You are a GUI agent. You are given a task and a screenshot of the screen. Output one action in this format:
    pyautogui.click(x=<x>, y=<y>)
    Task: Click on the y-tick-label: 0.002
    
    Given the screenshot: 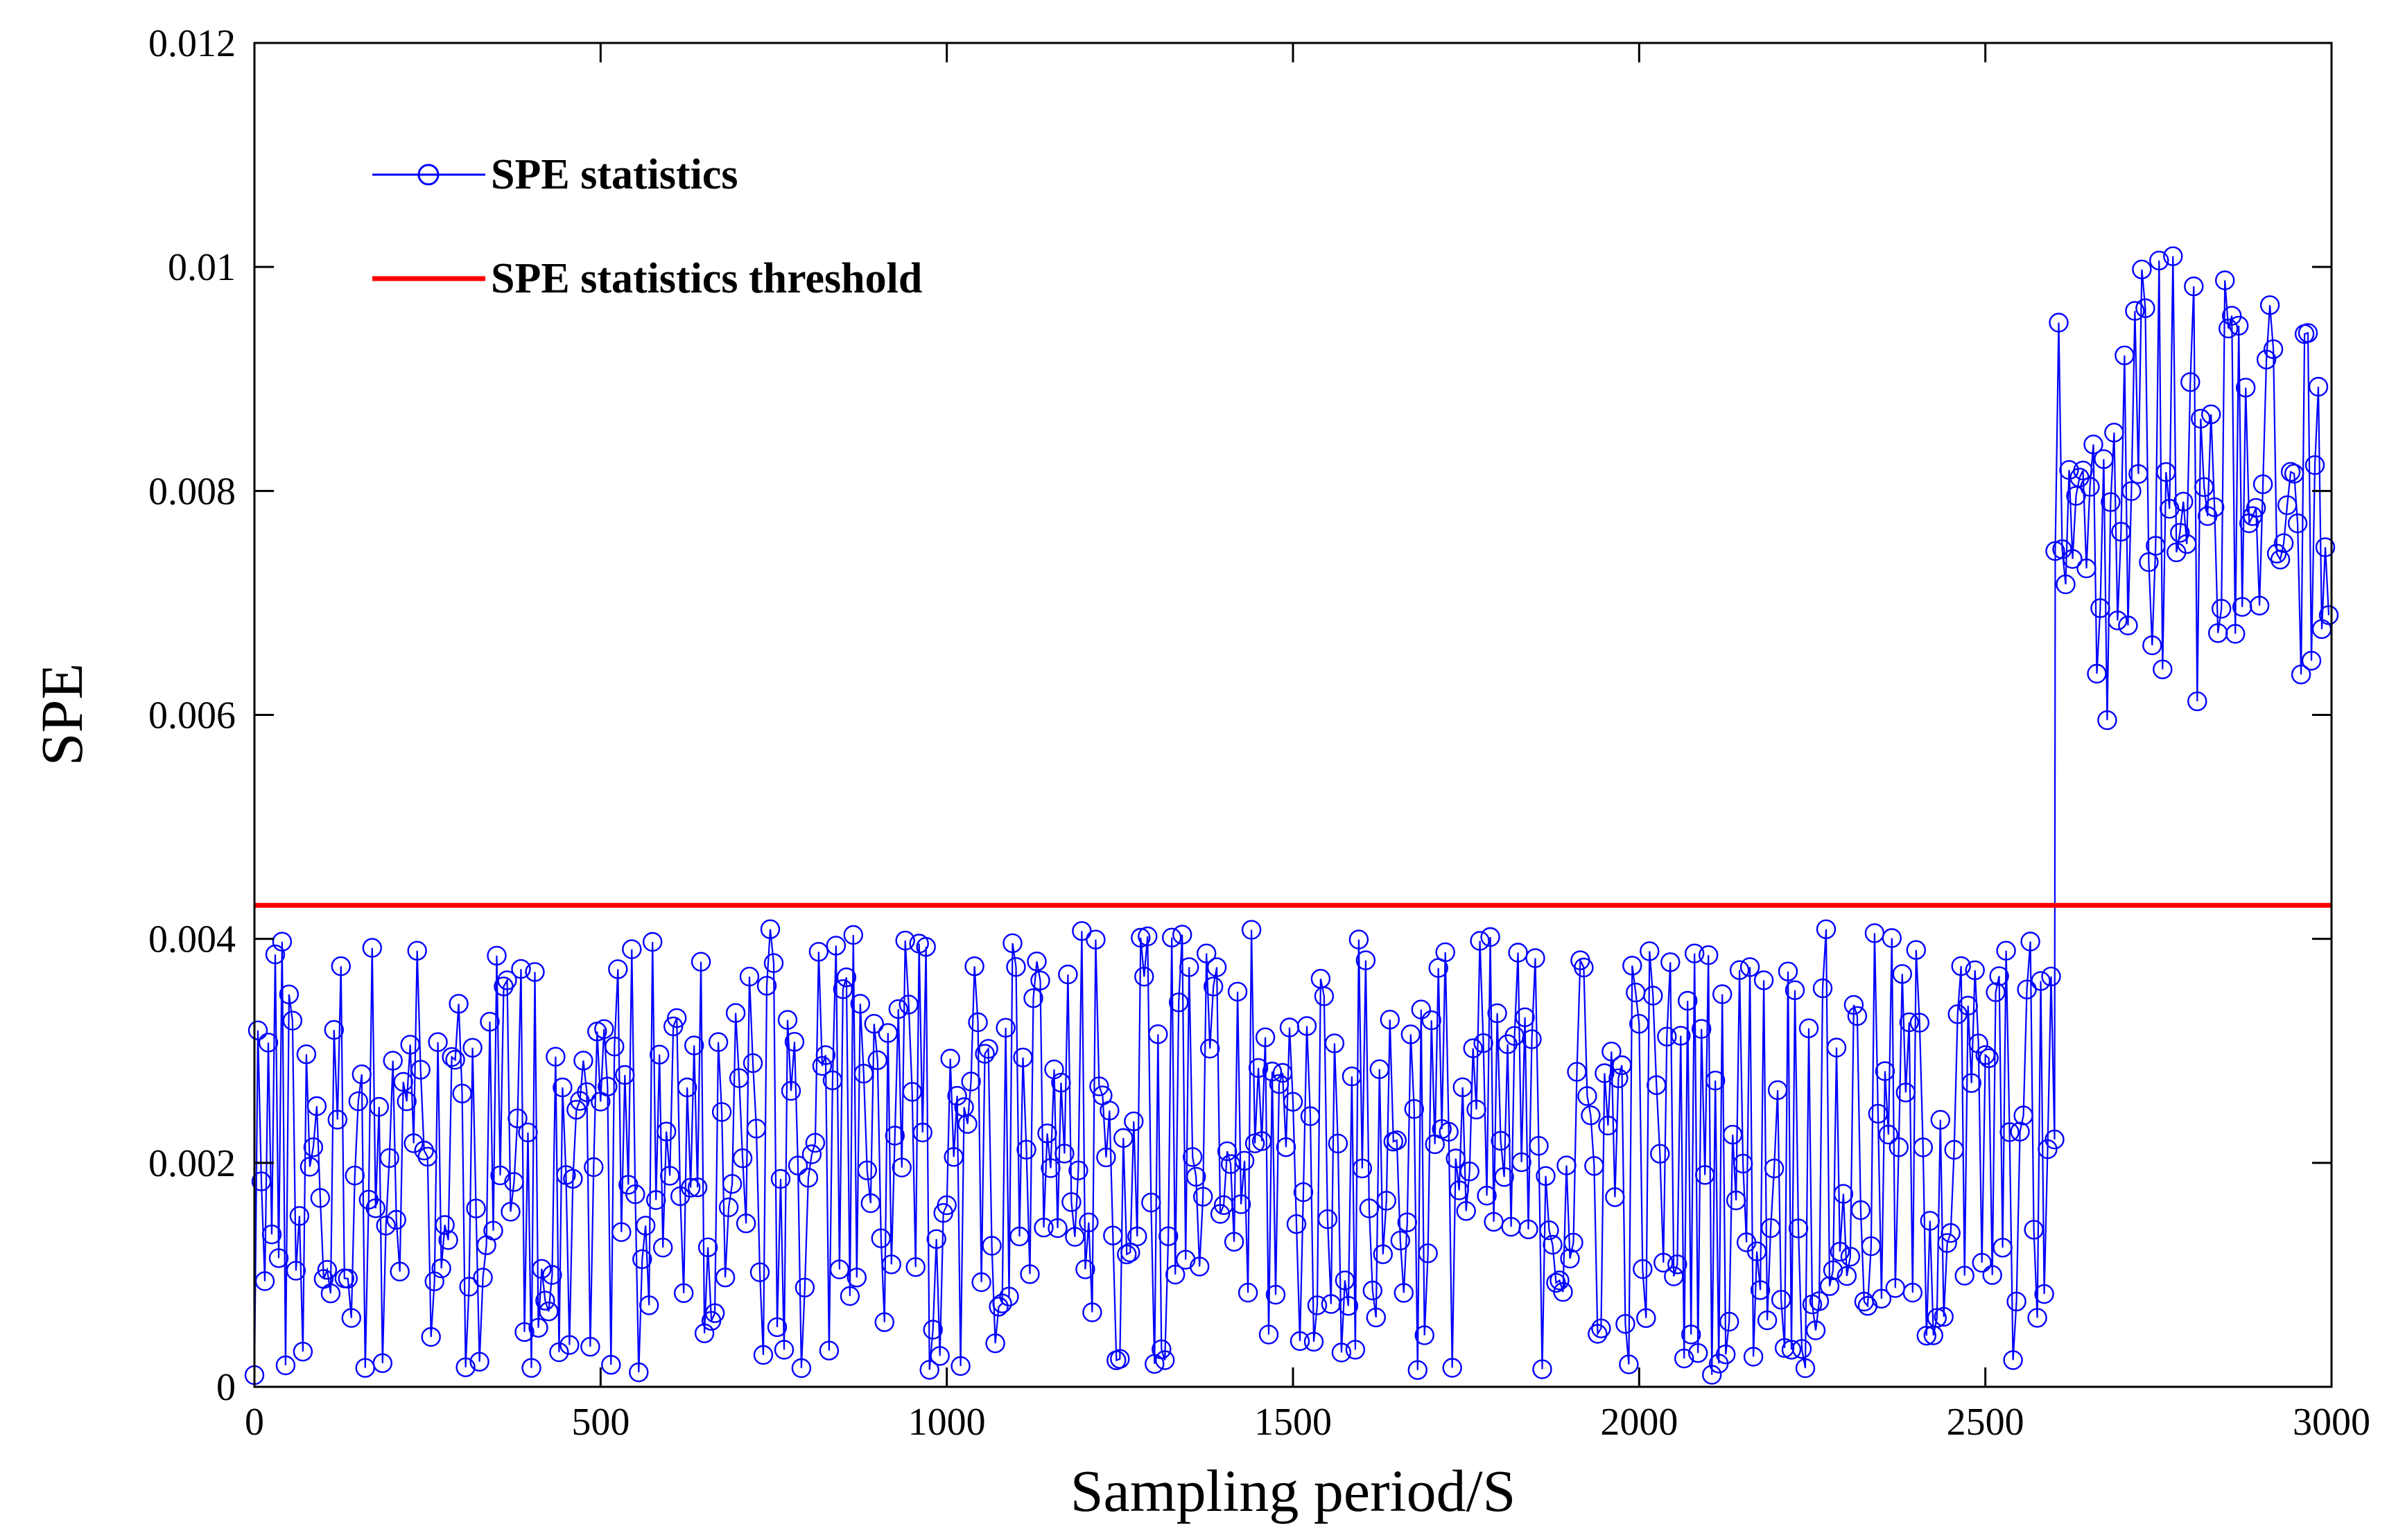 What is the action you would take?
    pyautogui.click(x=192, y=1163)
    